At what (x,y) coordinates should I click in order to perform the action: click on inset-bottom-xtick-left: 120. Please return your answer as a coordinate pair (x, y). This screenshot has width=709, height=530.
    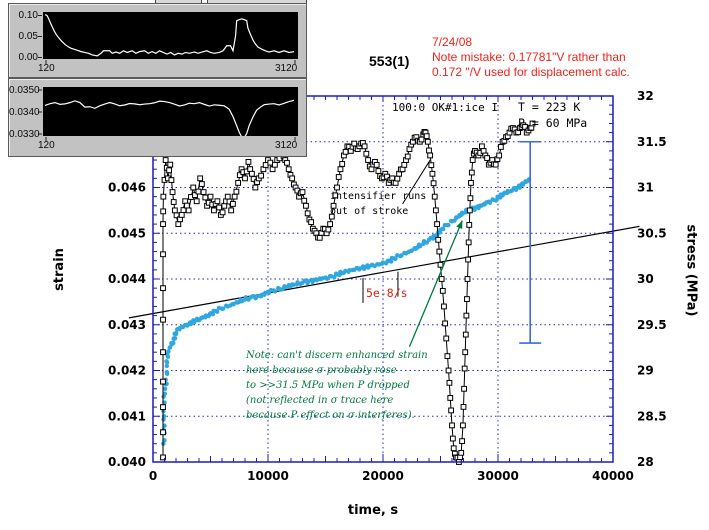
    Looking at the image, I should click on (46, 145).